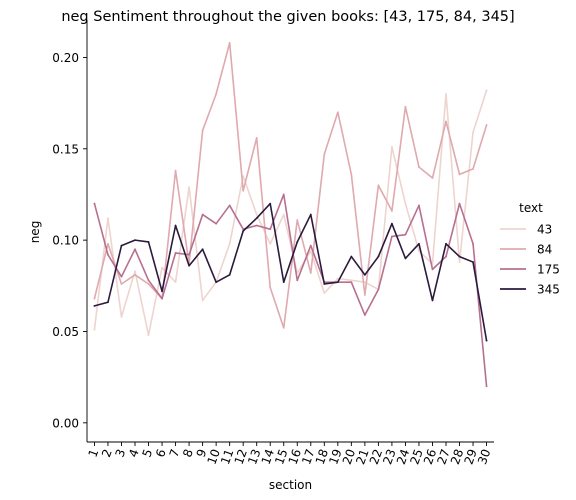 This screenshot has width=576, height=500. I want to click on y-axis-label: neg, so click(35, 232).